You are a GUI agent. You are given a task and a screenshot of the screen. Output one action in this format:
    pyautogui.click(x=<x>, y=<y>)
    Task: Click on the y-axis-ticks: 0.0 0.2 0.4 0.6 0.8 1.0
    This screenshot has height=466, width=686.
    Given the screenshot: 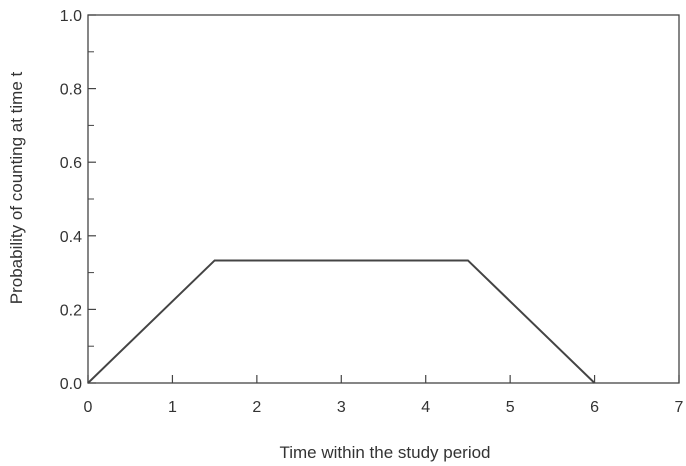 What is the action you would take?
    pyautogui.click(x=78, y=200)
    